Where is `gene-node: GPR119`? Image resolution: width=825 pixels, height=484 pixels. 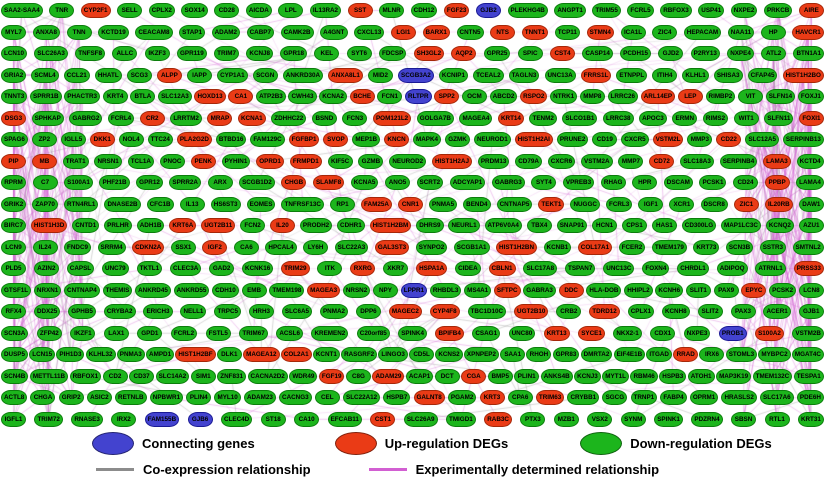
gene-node: GPR119 is located at coordinates (191, 54).